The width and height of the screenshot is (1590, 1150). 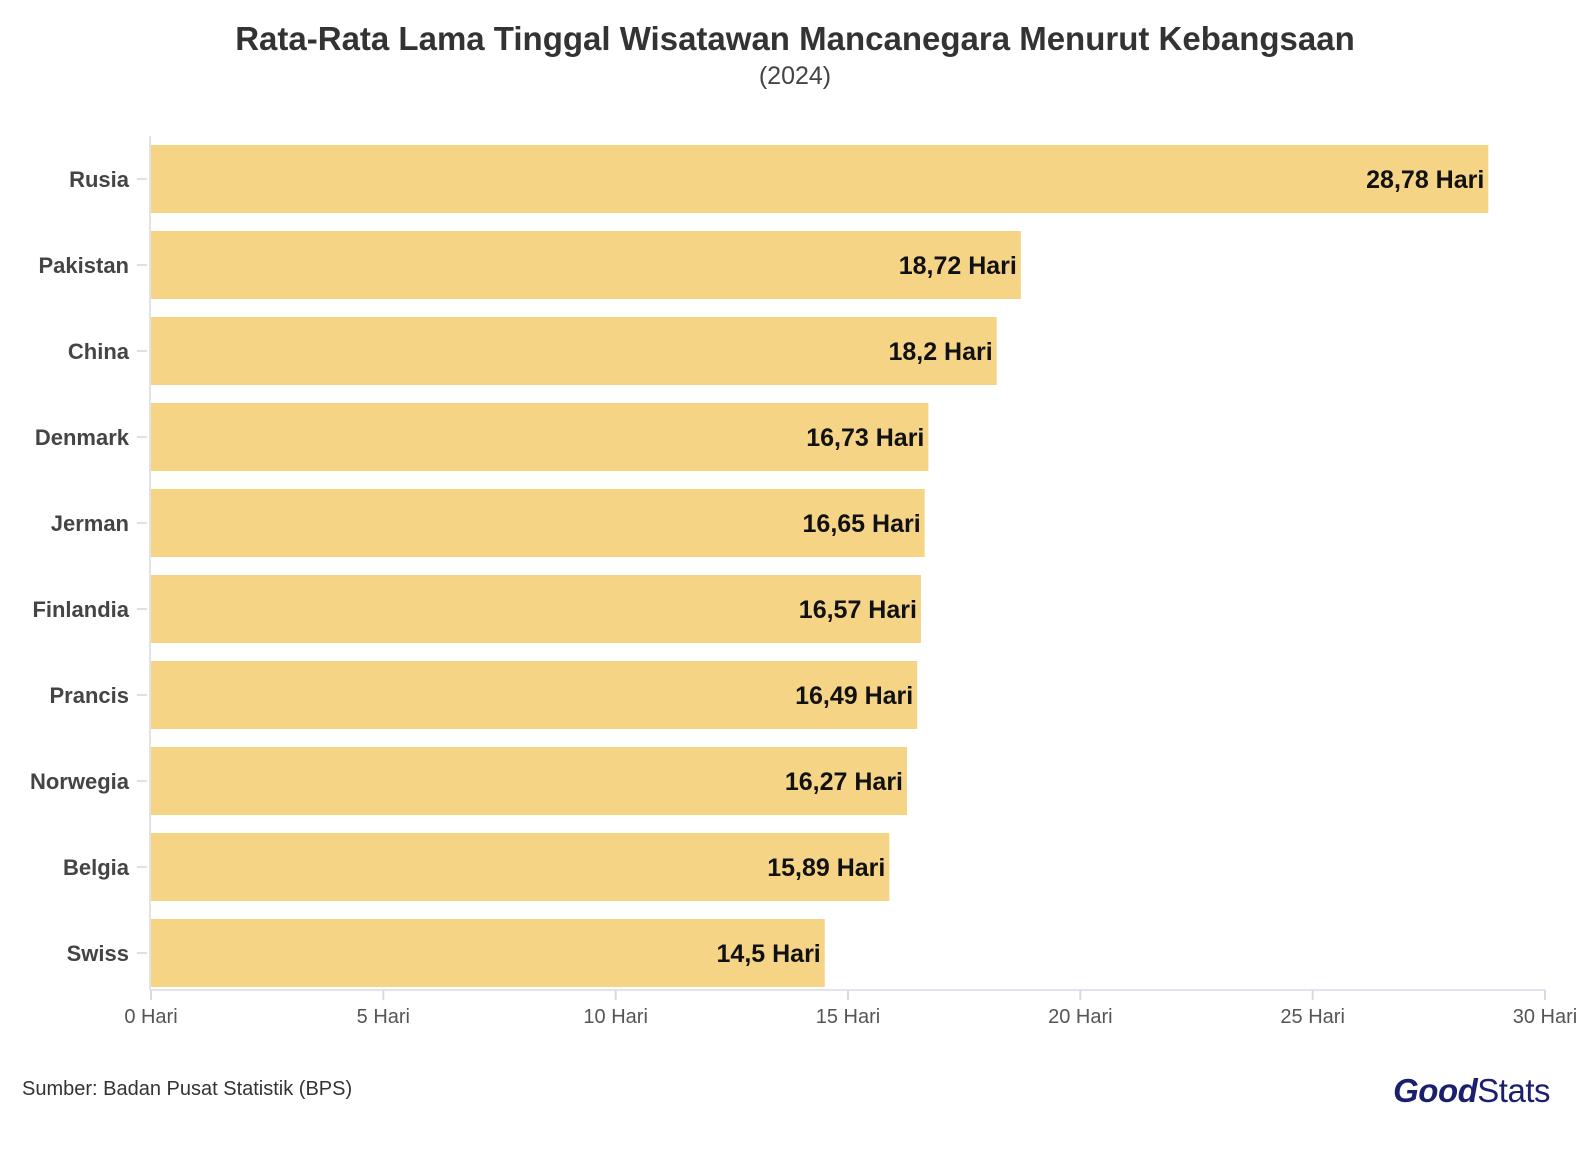 What do you see at coordinates (854, 696) in the screenshot?
I see `data-label: 16,49 Hari` at bounding box center [854, 696].